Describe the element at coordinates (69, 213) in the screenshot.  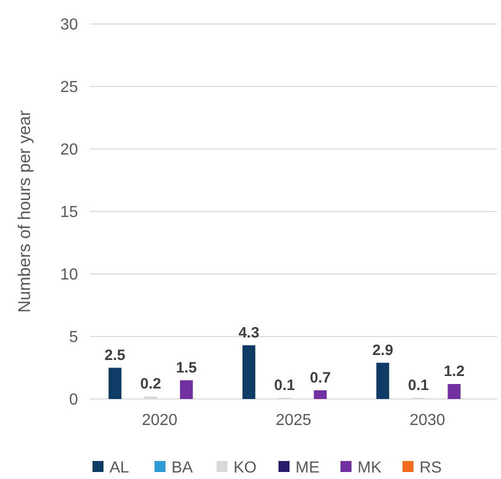
I see `y-tick-label: 15` at that location.